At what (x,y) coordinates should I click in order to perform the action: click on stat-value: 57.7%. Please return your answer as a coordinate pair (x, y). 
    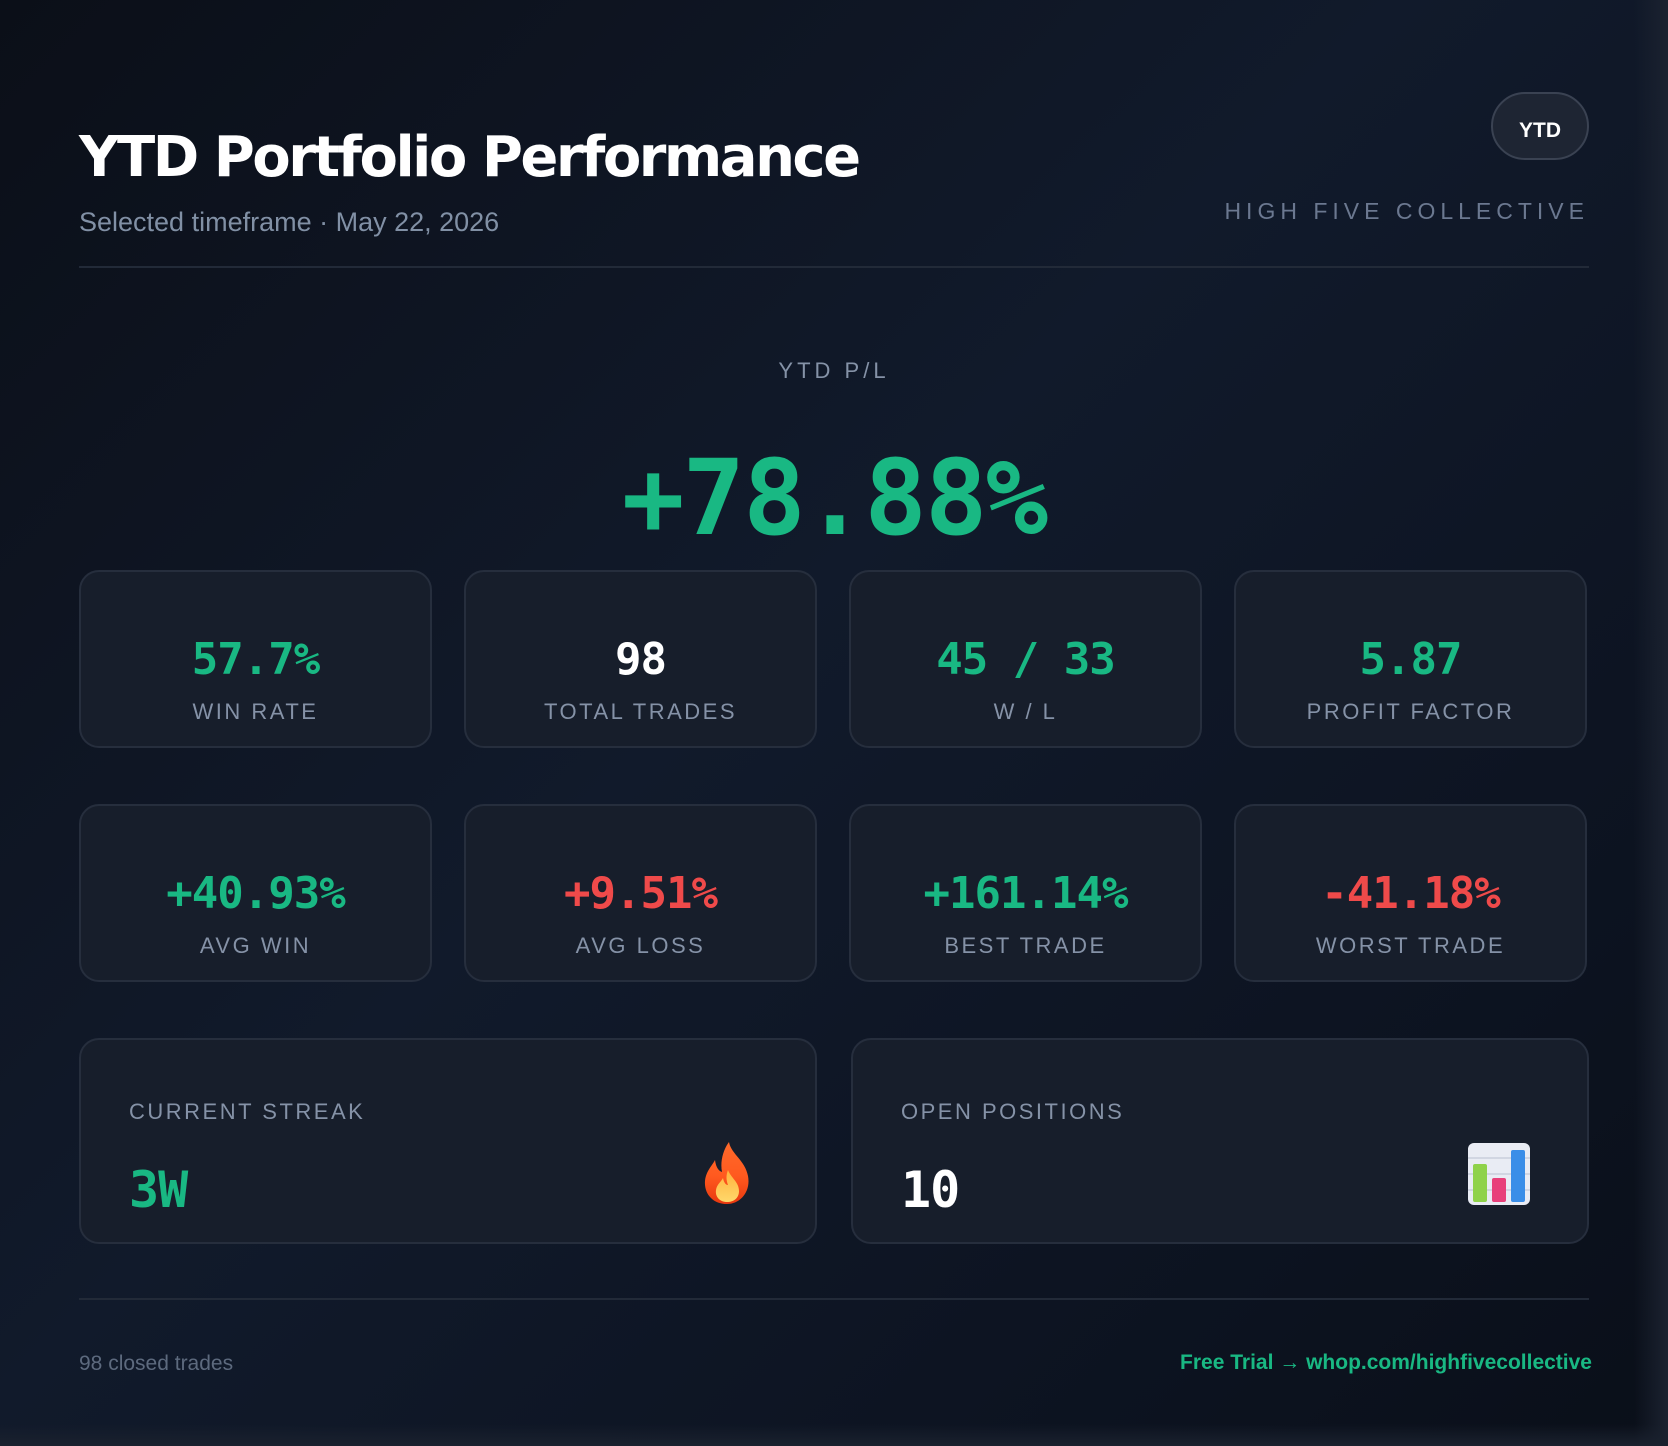
    Looking at the image, I should click on (255, 659).